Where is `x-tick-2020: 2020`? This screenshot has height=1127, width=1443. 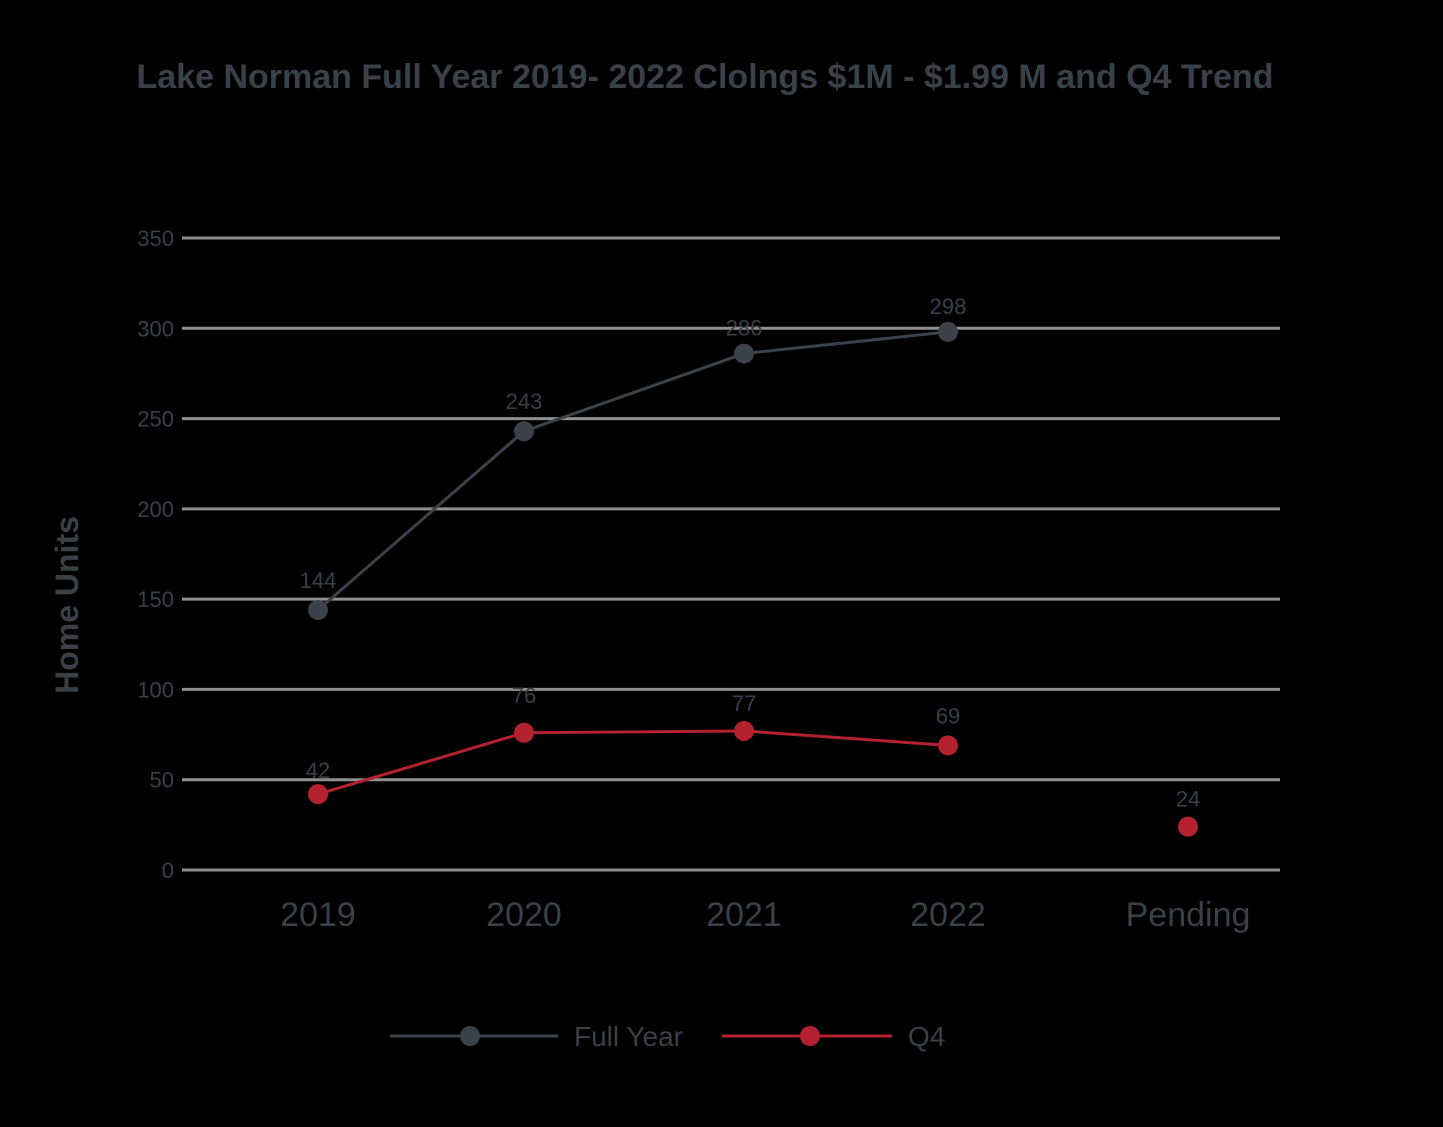 x-tick-2020: 2020 is located at coordinates (524, 915).